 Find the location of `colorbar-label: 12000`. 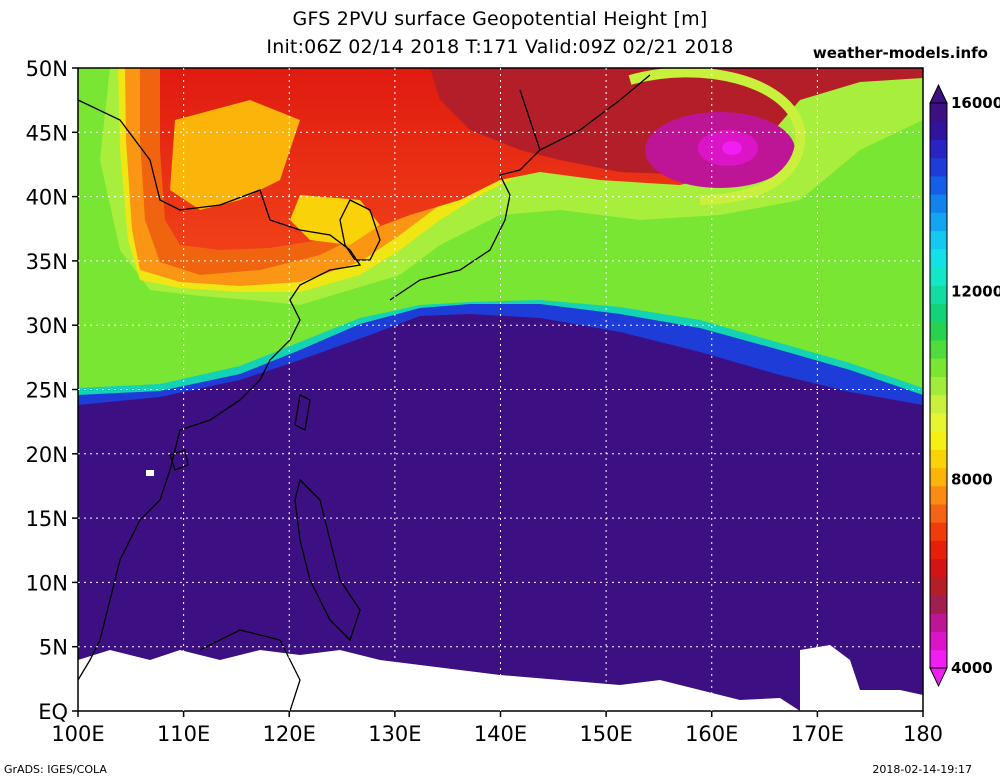

colorbar-label: 12000 is located at coordinates (975, 291).